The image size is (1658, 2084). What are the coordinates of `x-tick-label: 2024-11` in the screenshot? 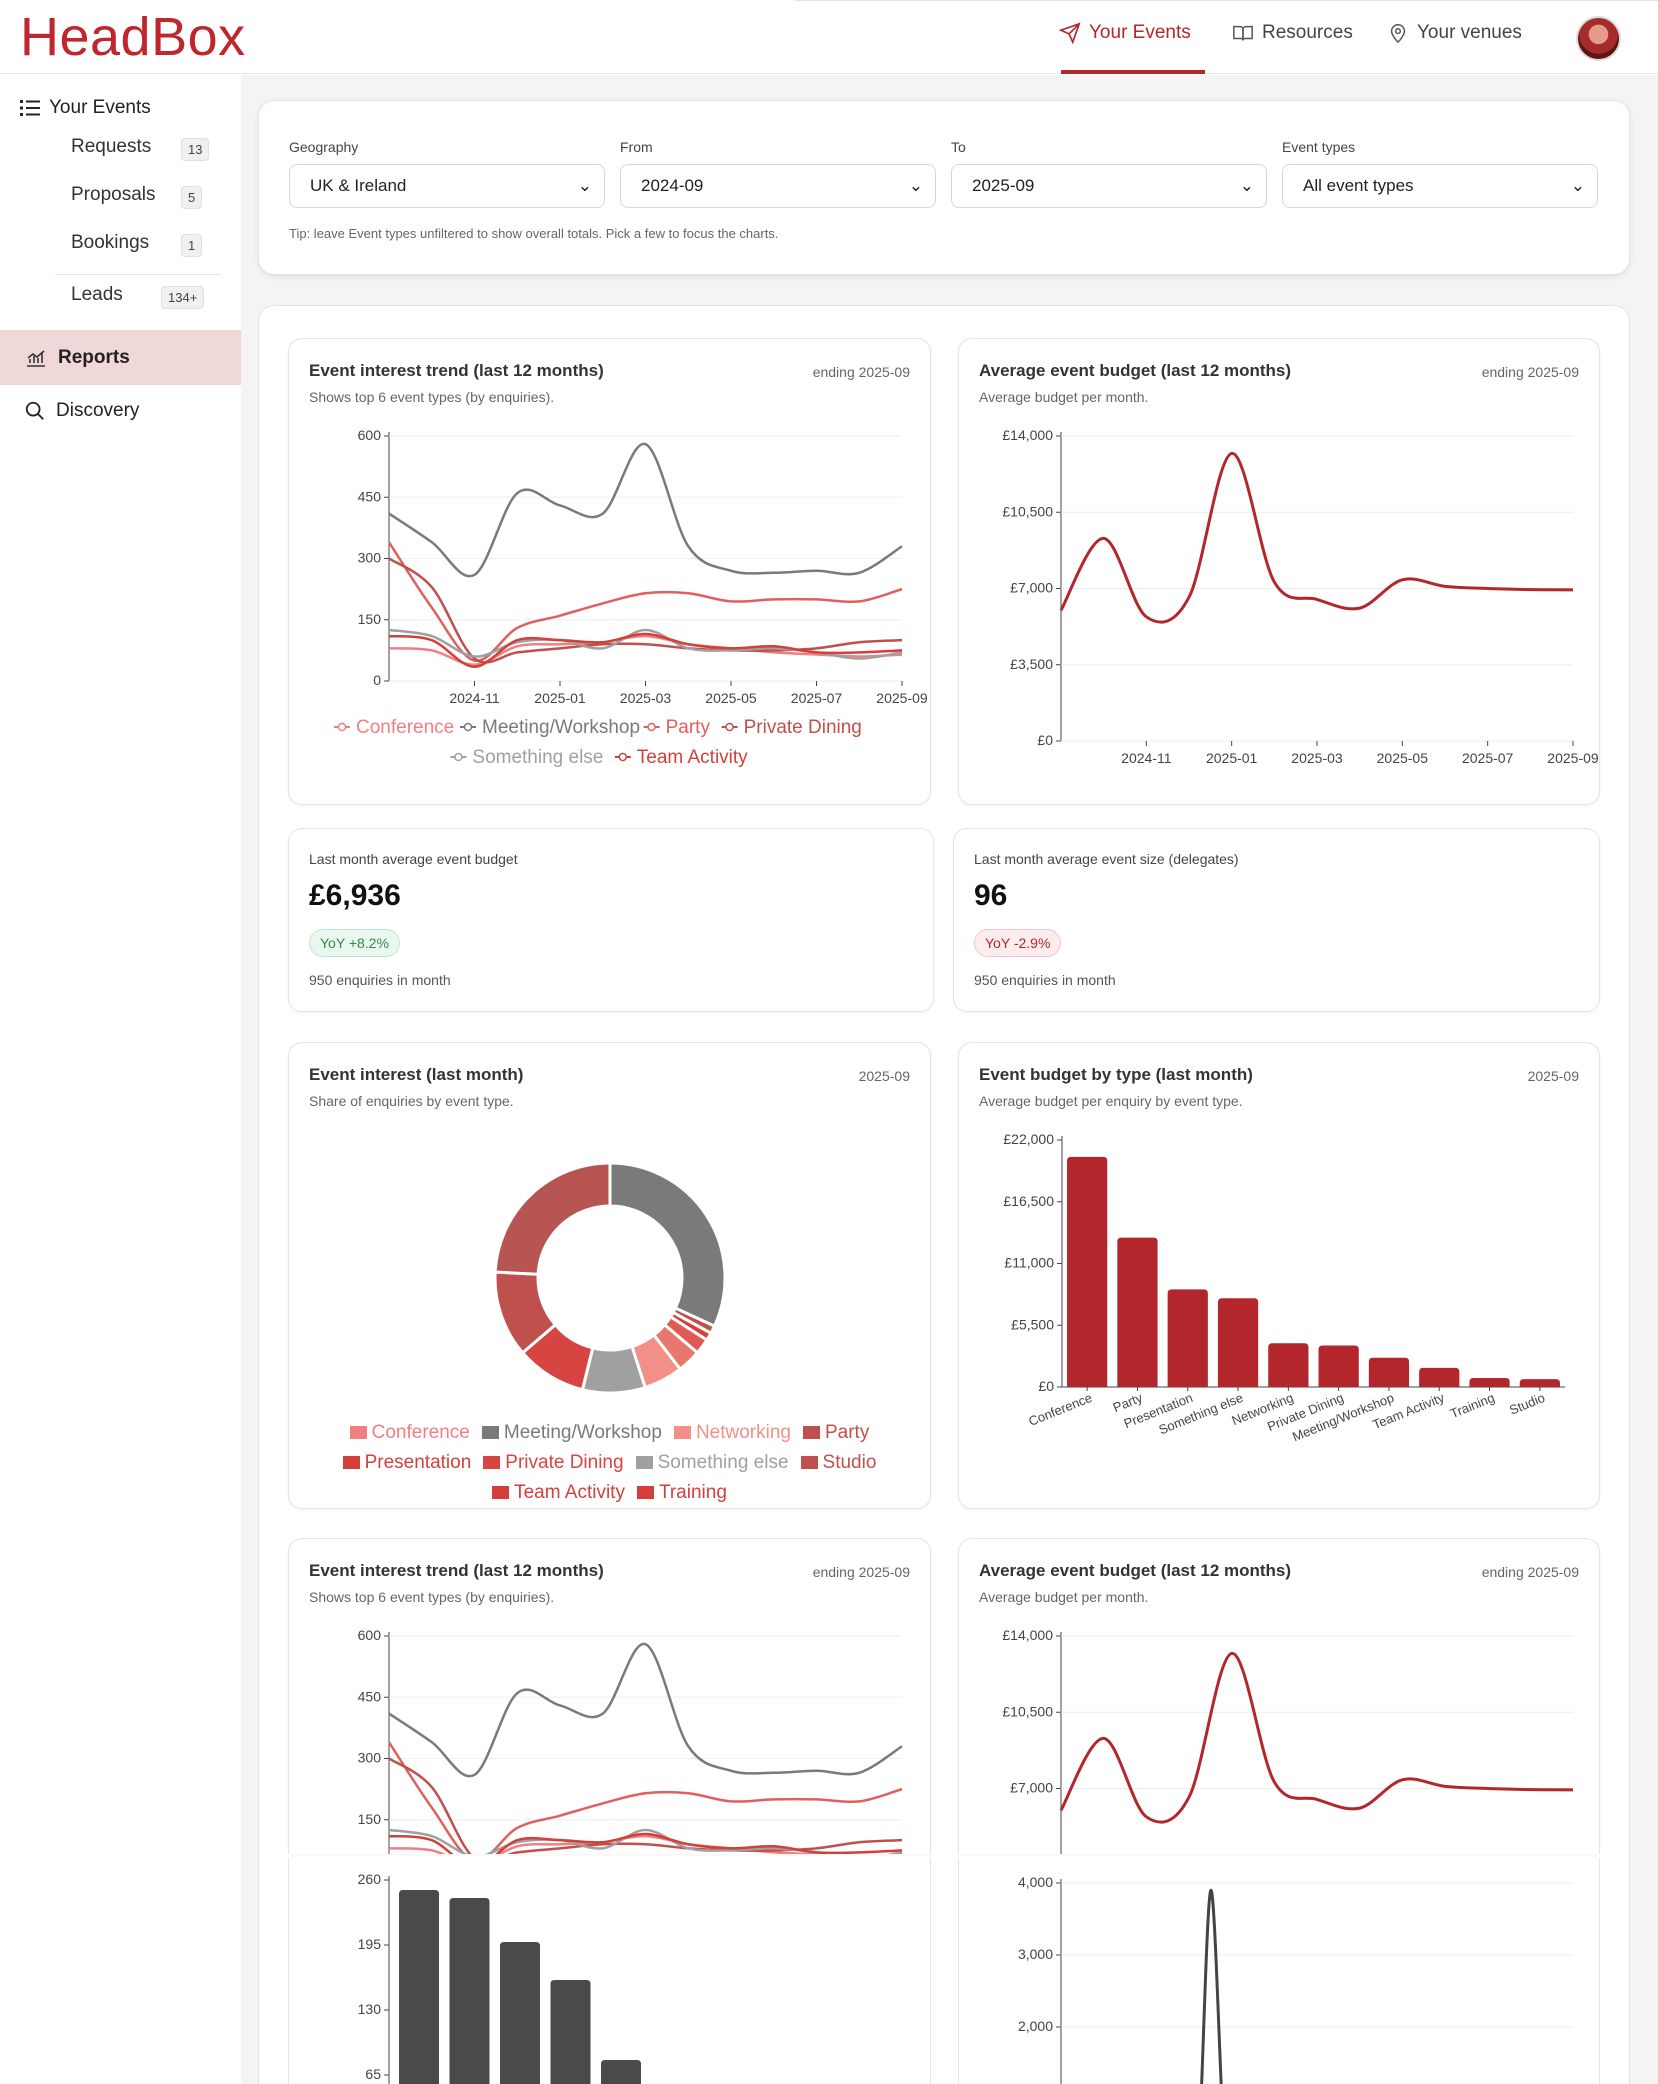 It's located at (1146, 758).